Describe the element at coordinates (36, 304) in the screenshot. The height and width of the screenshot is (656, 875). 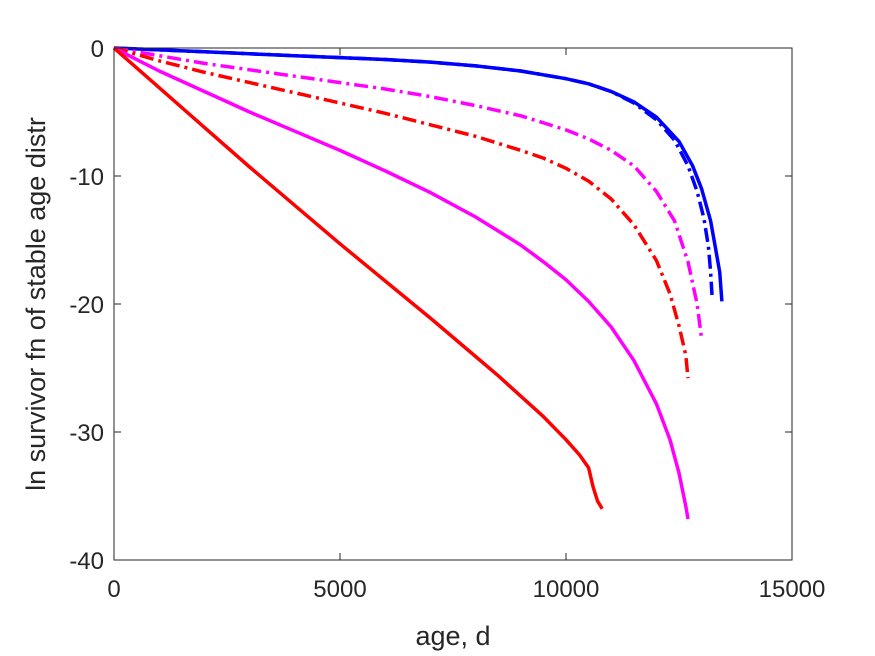
I see `y-axis-label: ln survivor fn of stable age distr` at that location.